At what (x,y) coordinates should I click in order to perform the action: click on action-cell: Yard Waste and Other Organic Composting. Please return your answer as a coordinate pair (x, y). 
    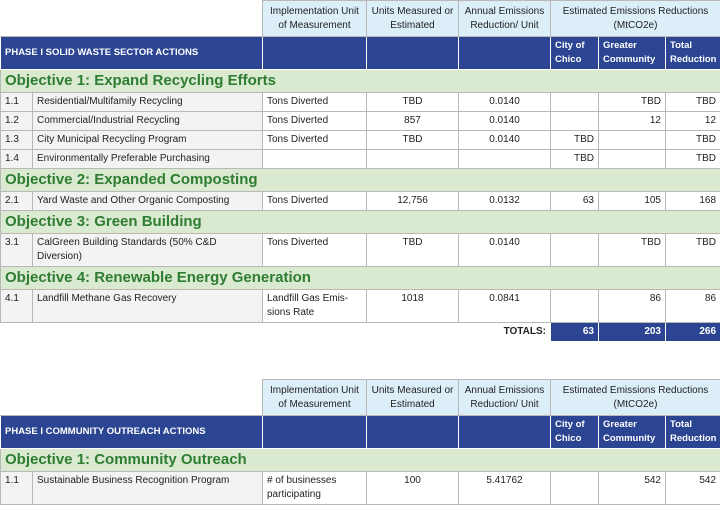
    Looking at the image, I should click on (148, 201).